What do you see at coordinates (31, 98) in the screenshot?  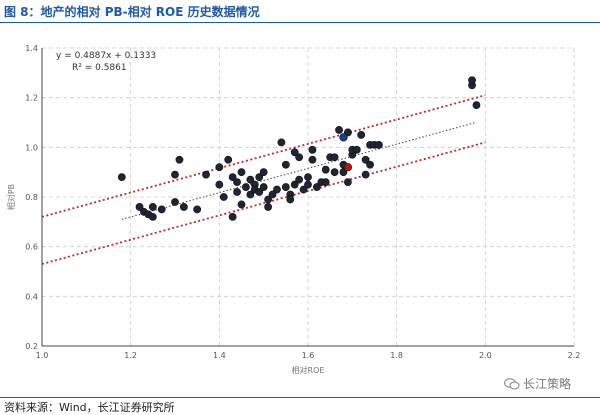 I see `y-tick-label: 1.2` at bounding box center [31, 98].